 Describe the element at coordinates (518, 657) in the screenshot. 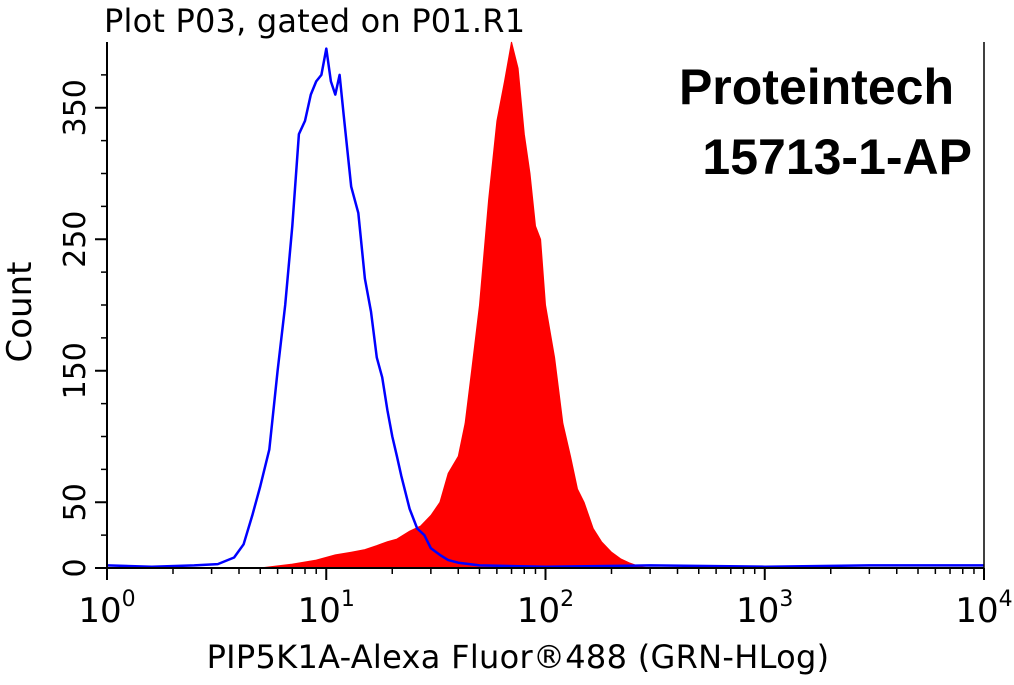

I see `x-axis-label: PIP5K1A-Alexa Fluor®488 (GRN-HLog)` at that location.